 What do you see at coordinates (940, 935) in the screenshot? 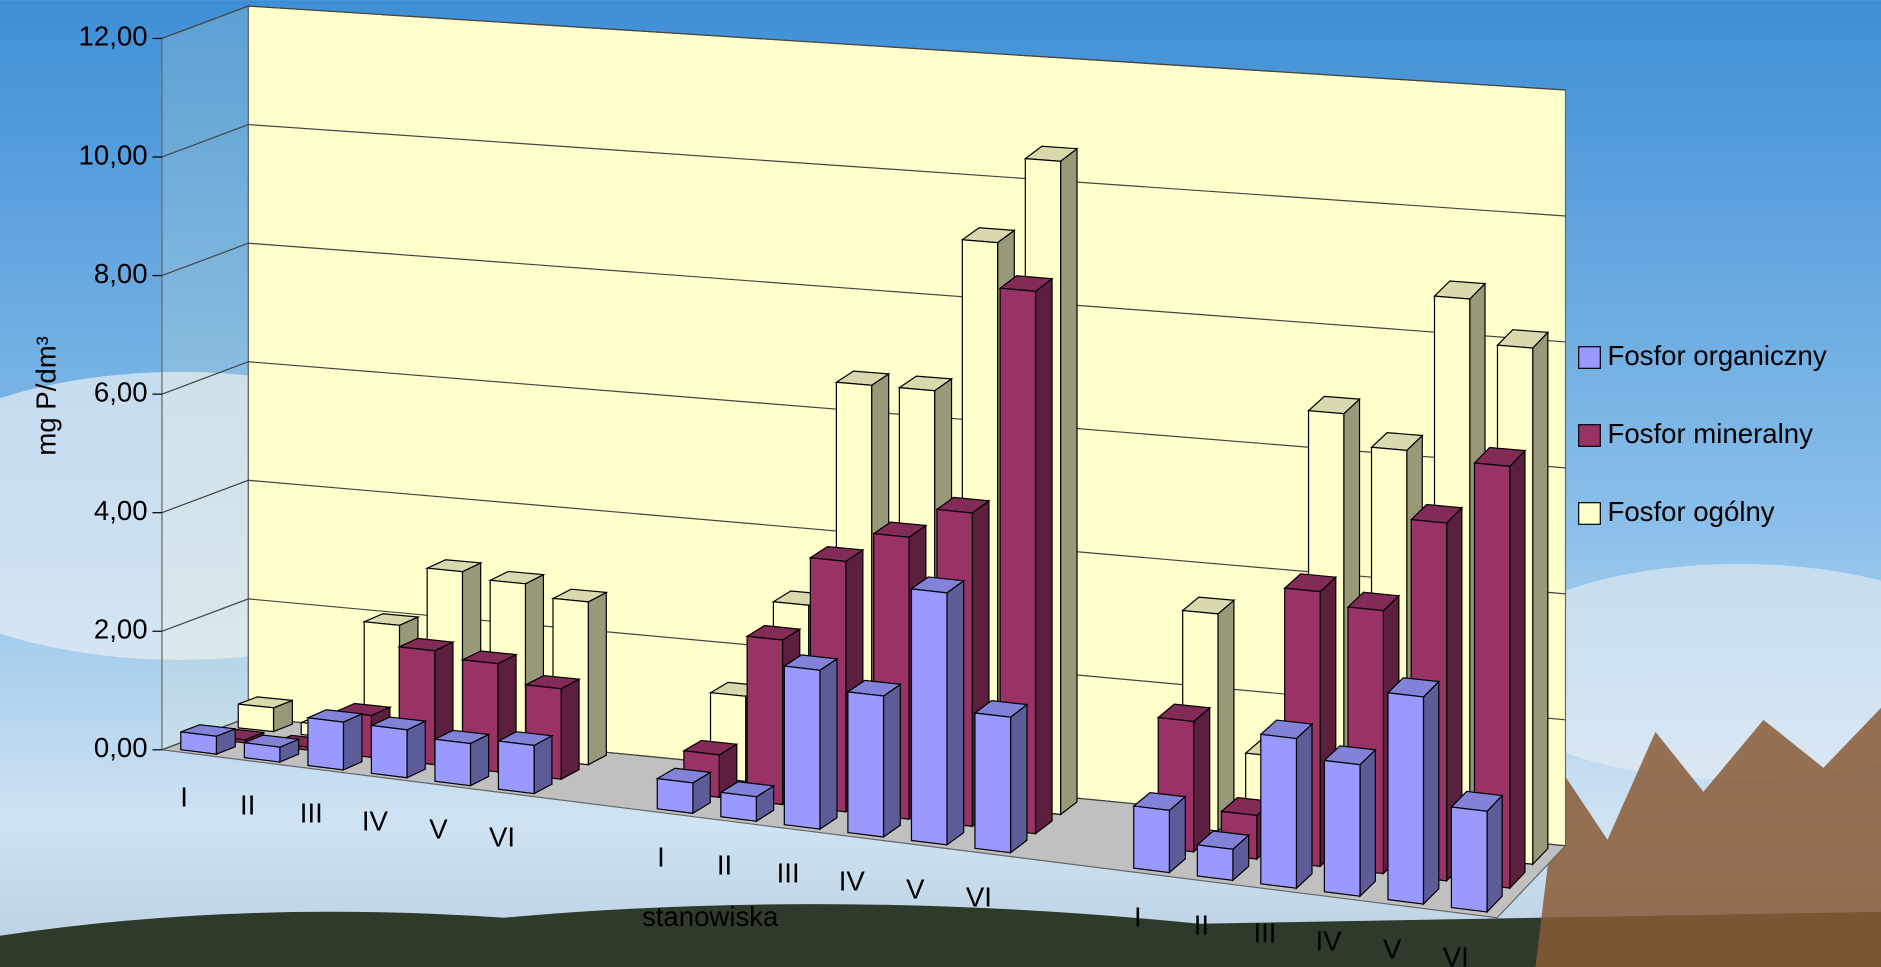
I see `hills` at bounding box center [940, 935].